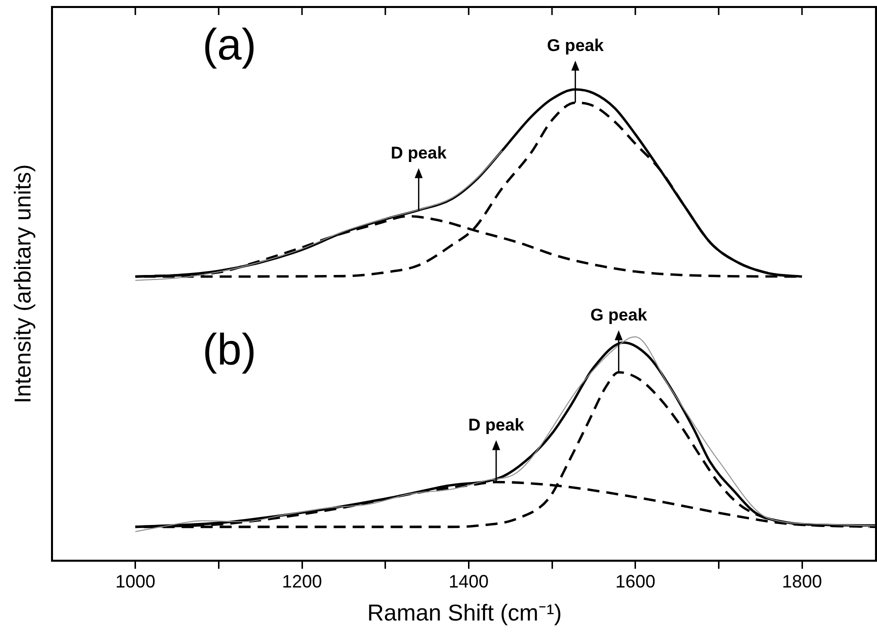 This screenshot has height=634, width=877. I want to click on x-tick-label: 1200, so click(302, 582).